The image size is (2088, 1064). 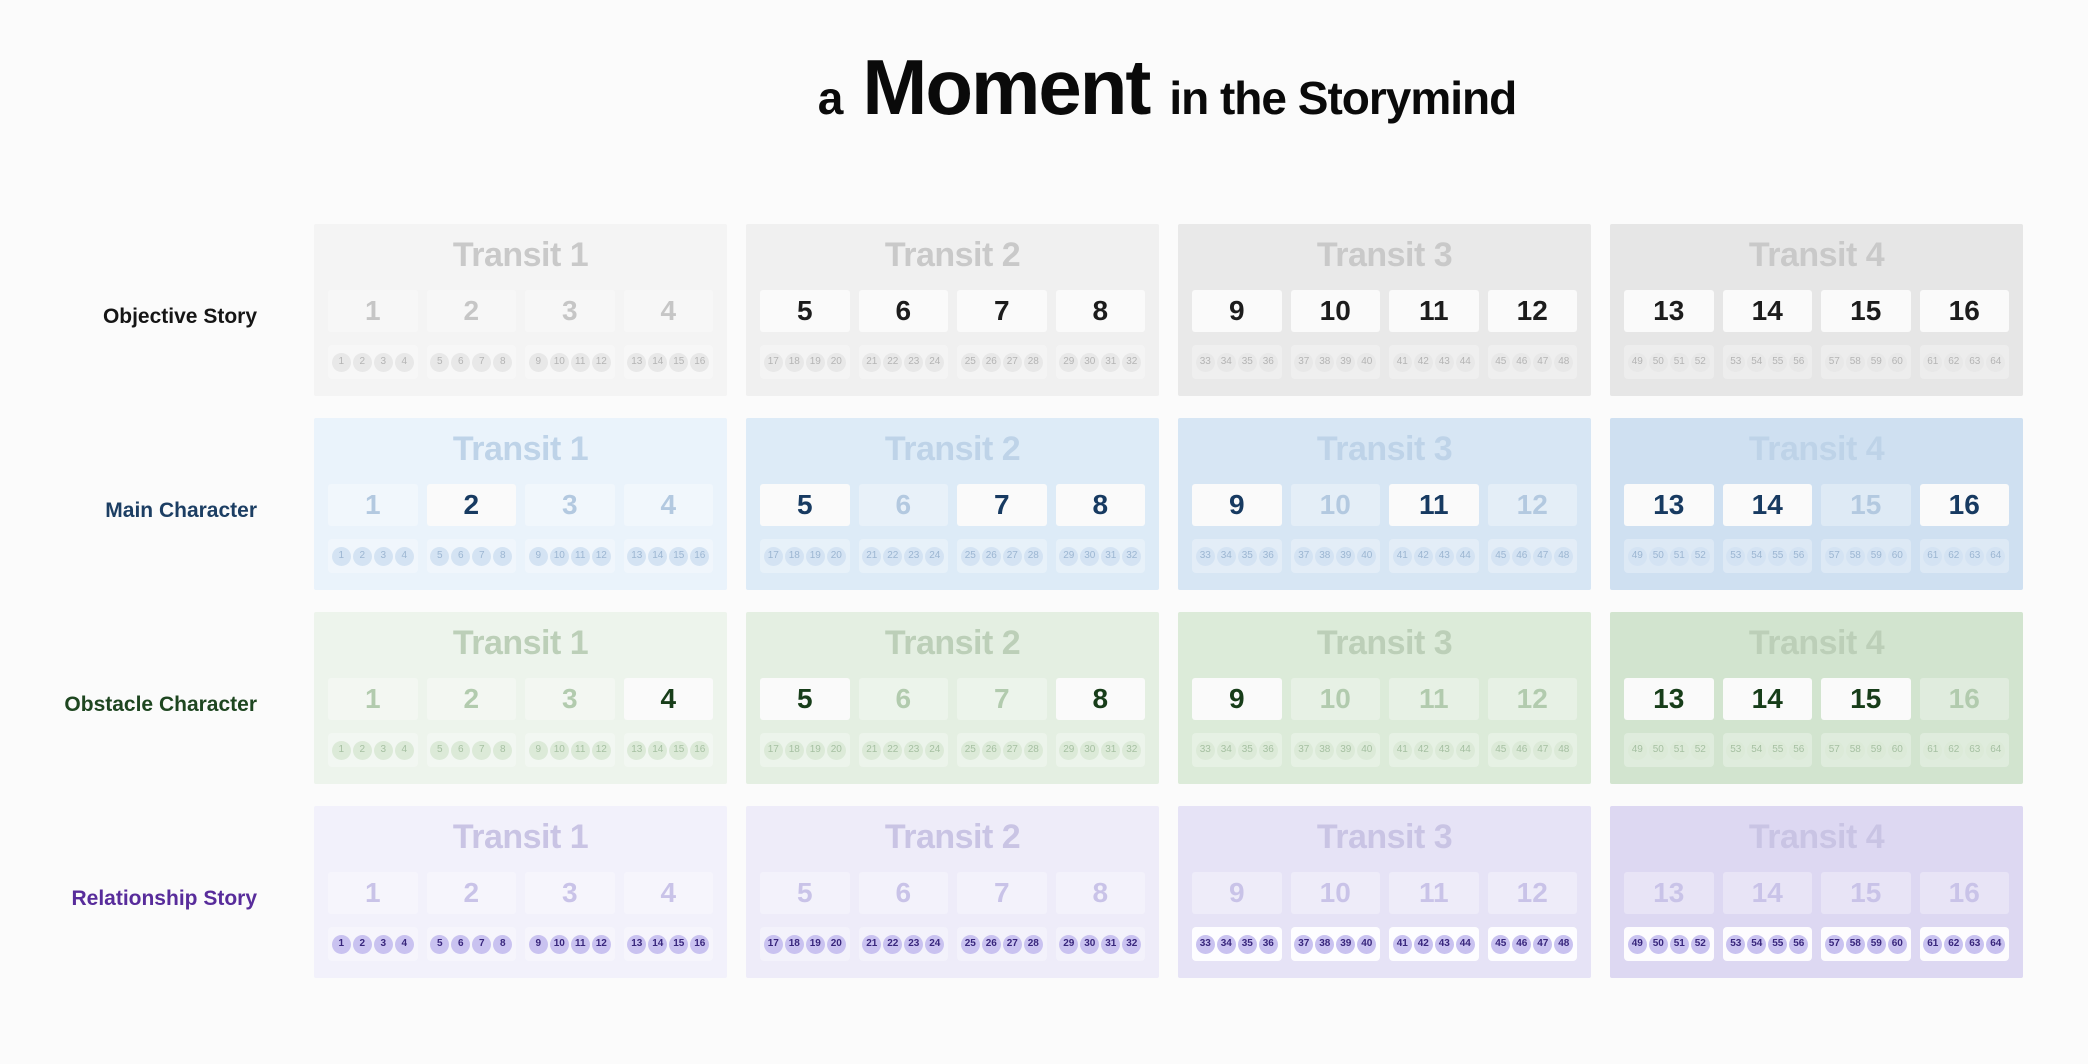 I want to click on beat-chip-relationship-story-22: 22, so click(x=893, y=944).